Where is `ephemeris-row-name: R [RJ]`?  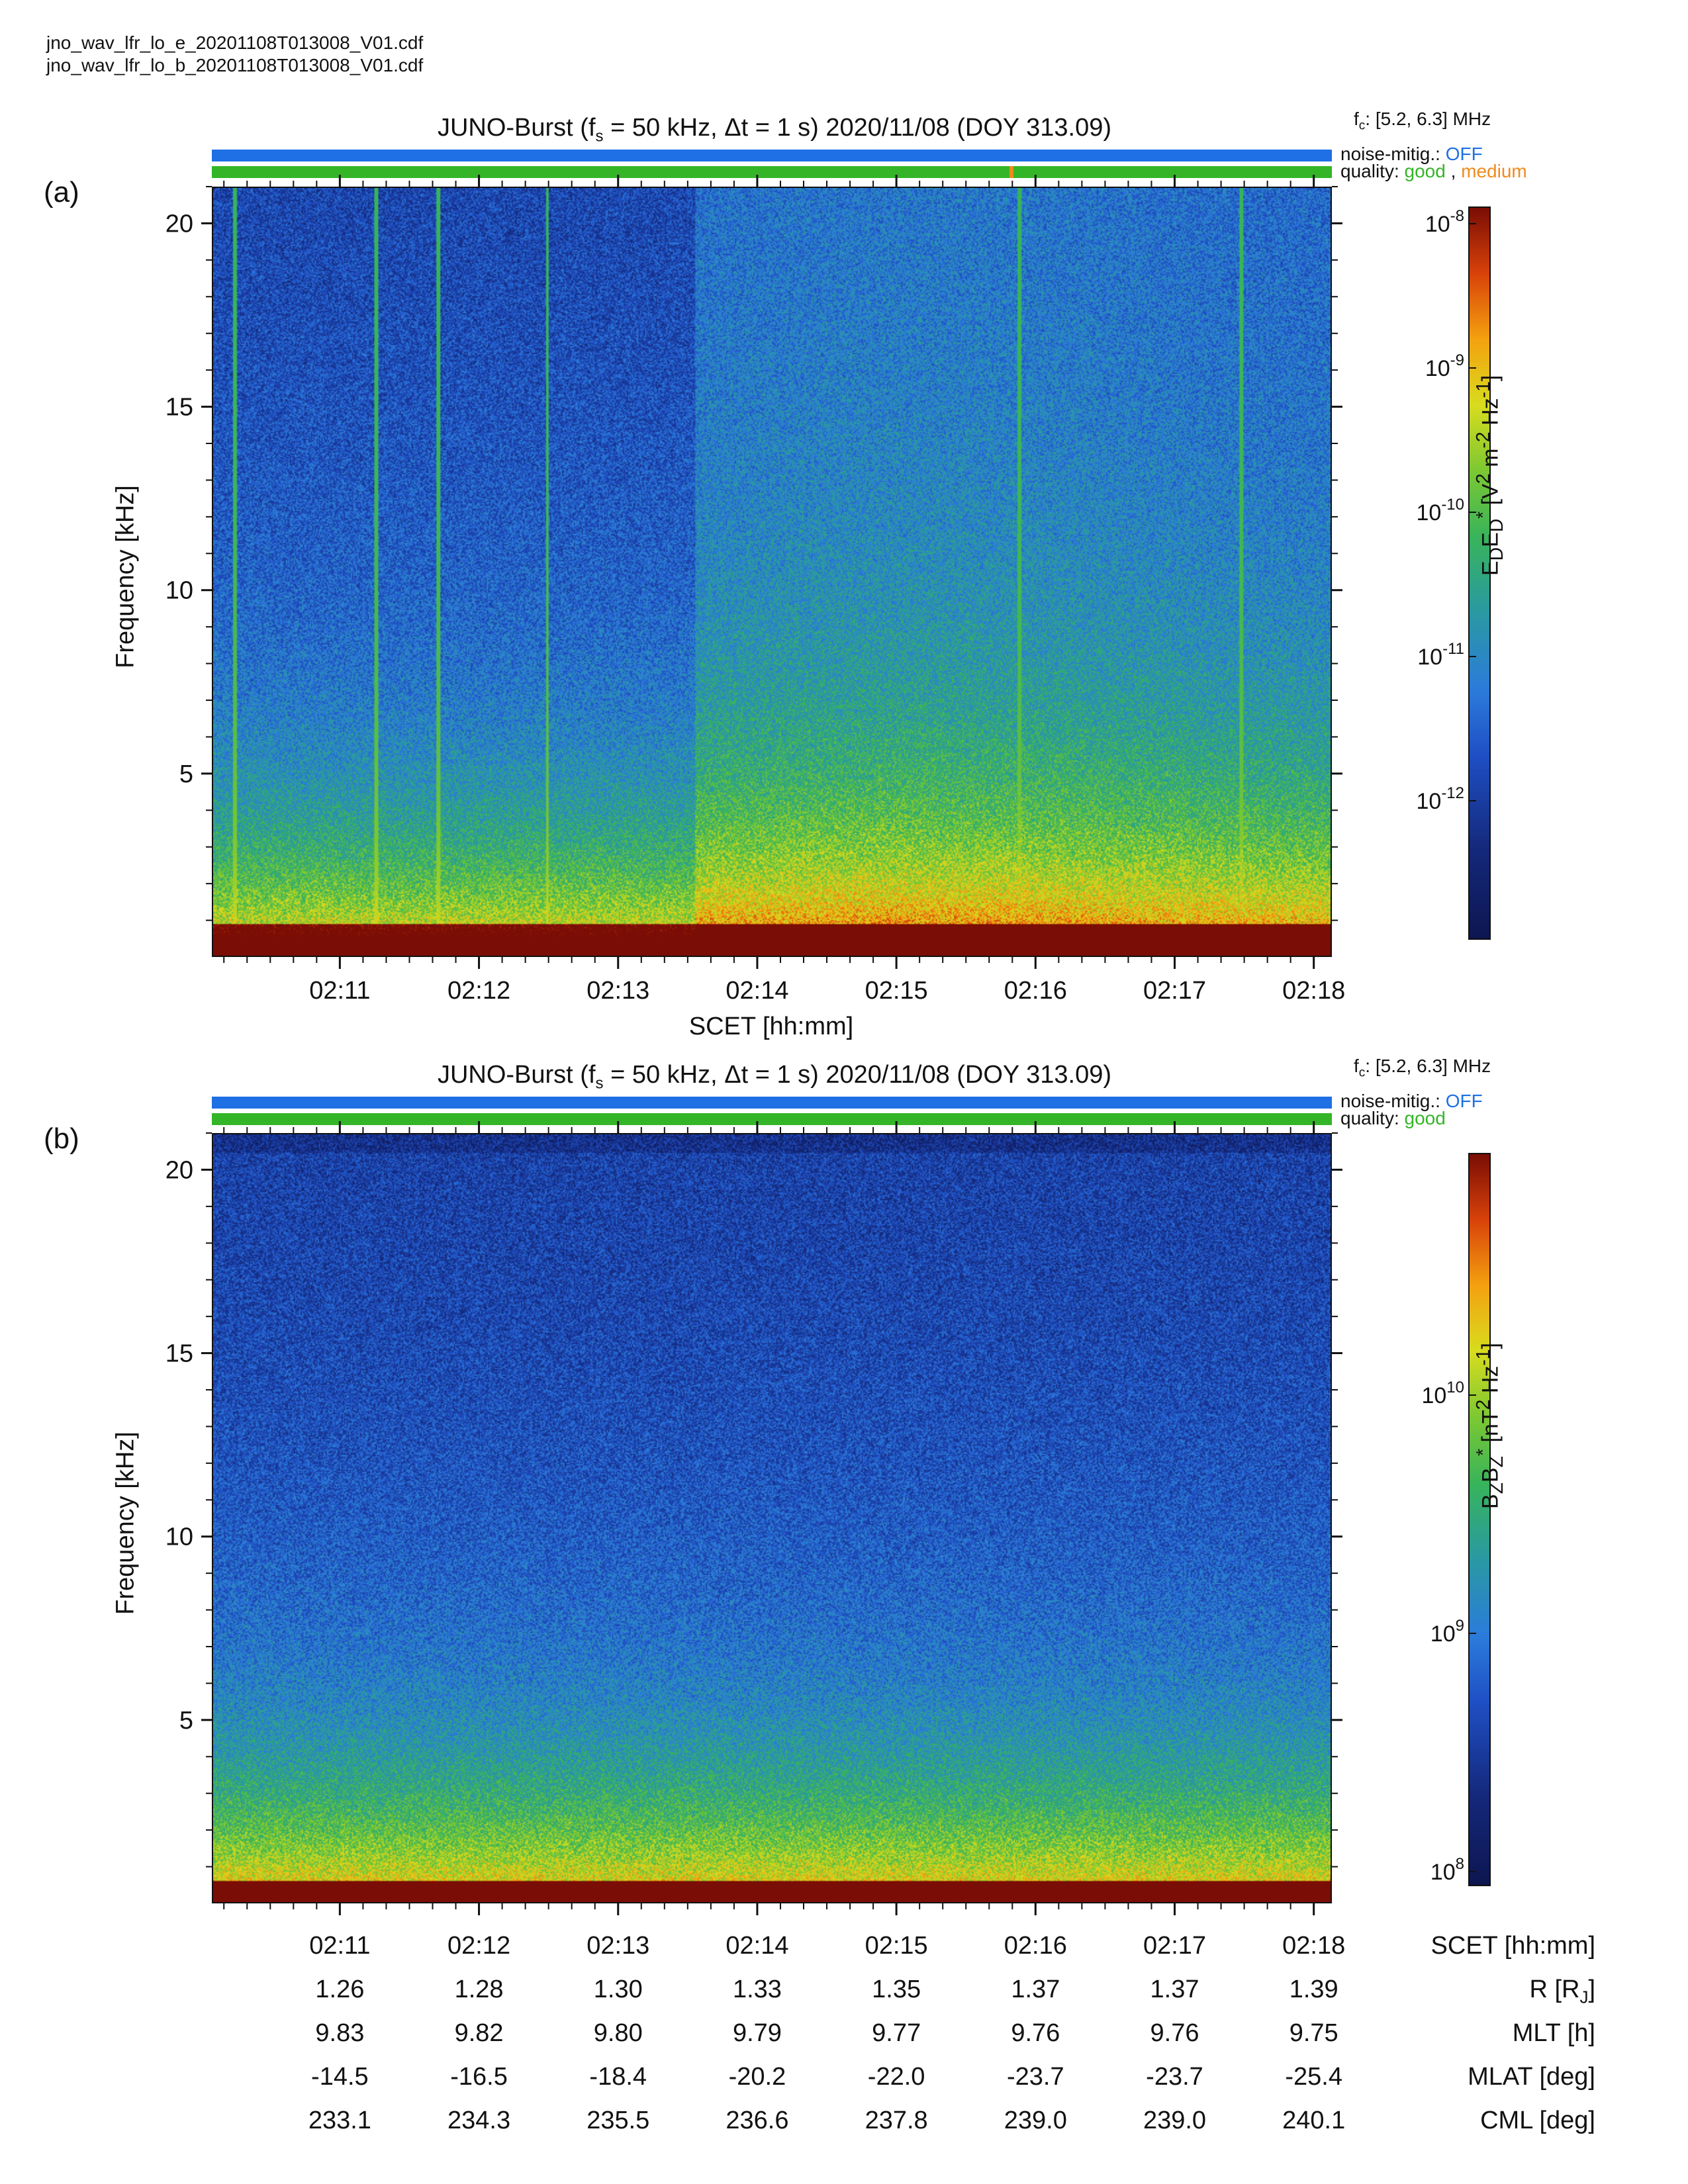 ephemeris-row-name: R [RJ] is located at coordinates (1562, 1991).